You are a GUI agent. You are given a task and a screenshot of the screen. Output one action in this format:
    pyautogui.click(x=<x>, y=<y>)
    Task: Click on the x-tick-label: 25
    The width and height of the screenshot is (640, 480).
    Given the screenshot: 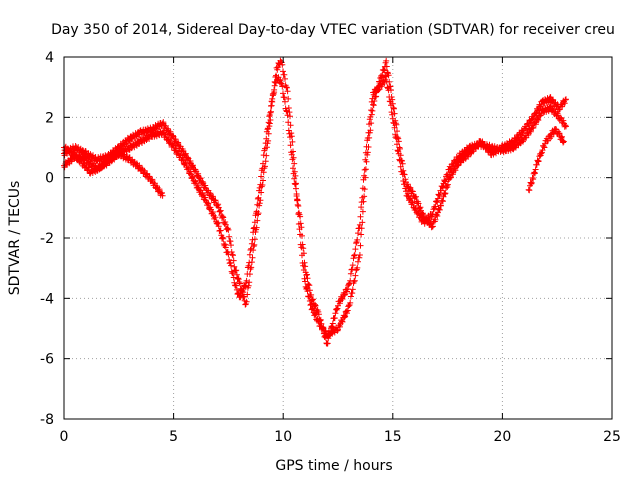 What is the action you would take?
    pyautogui.click(x=612, y=437)
    